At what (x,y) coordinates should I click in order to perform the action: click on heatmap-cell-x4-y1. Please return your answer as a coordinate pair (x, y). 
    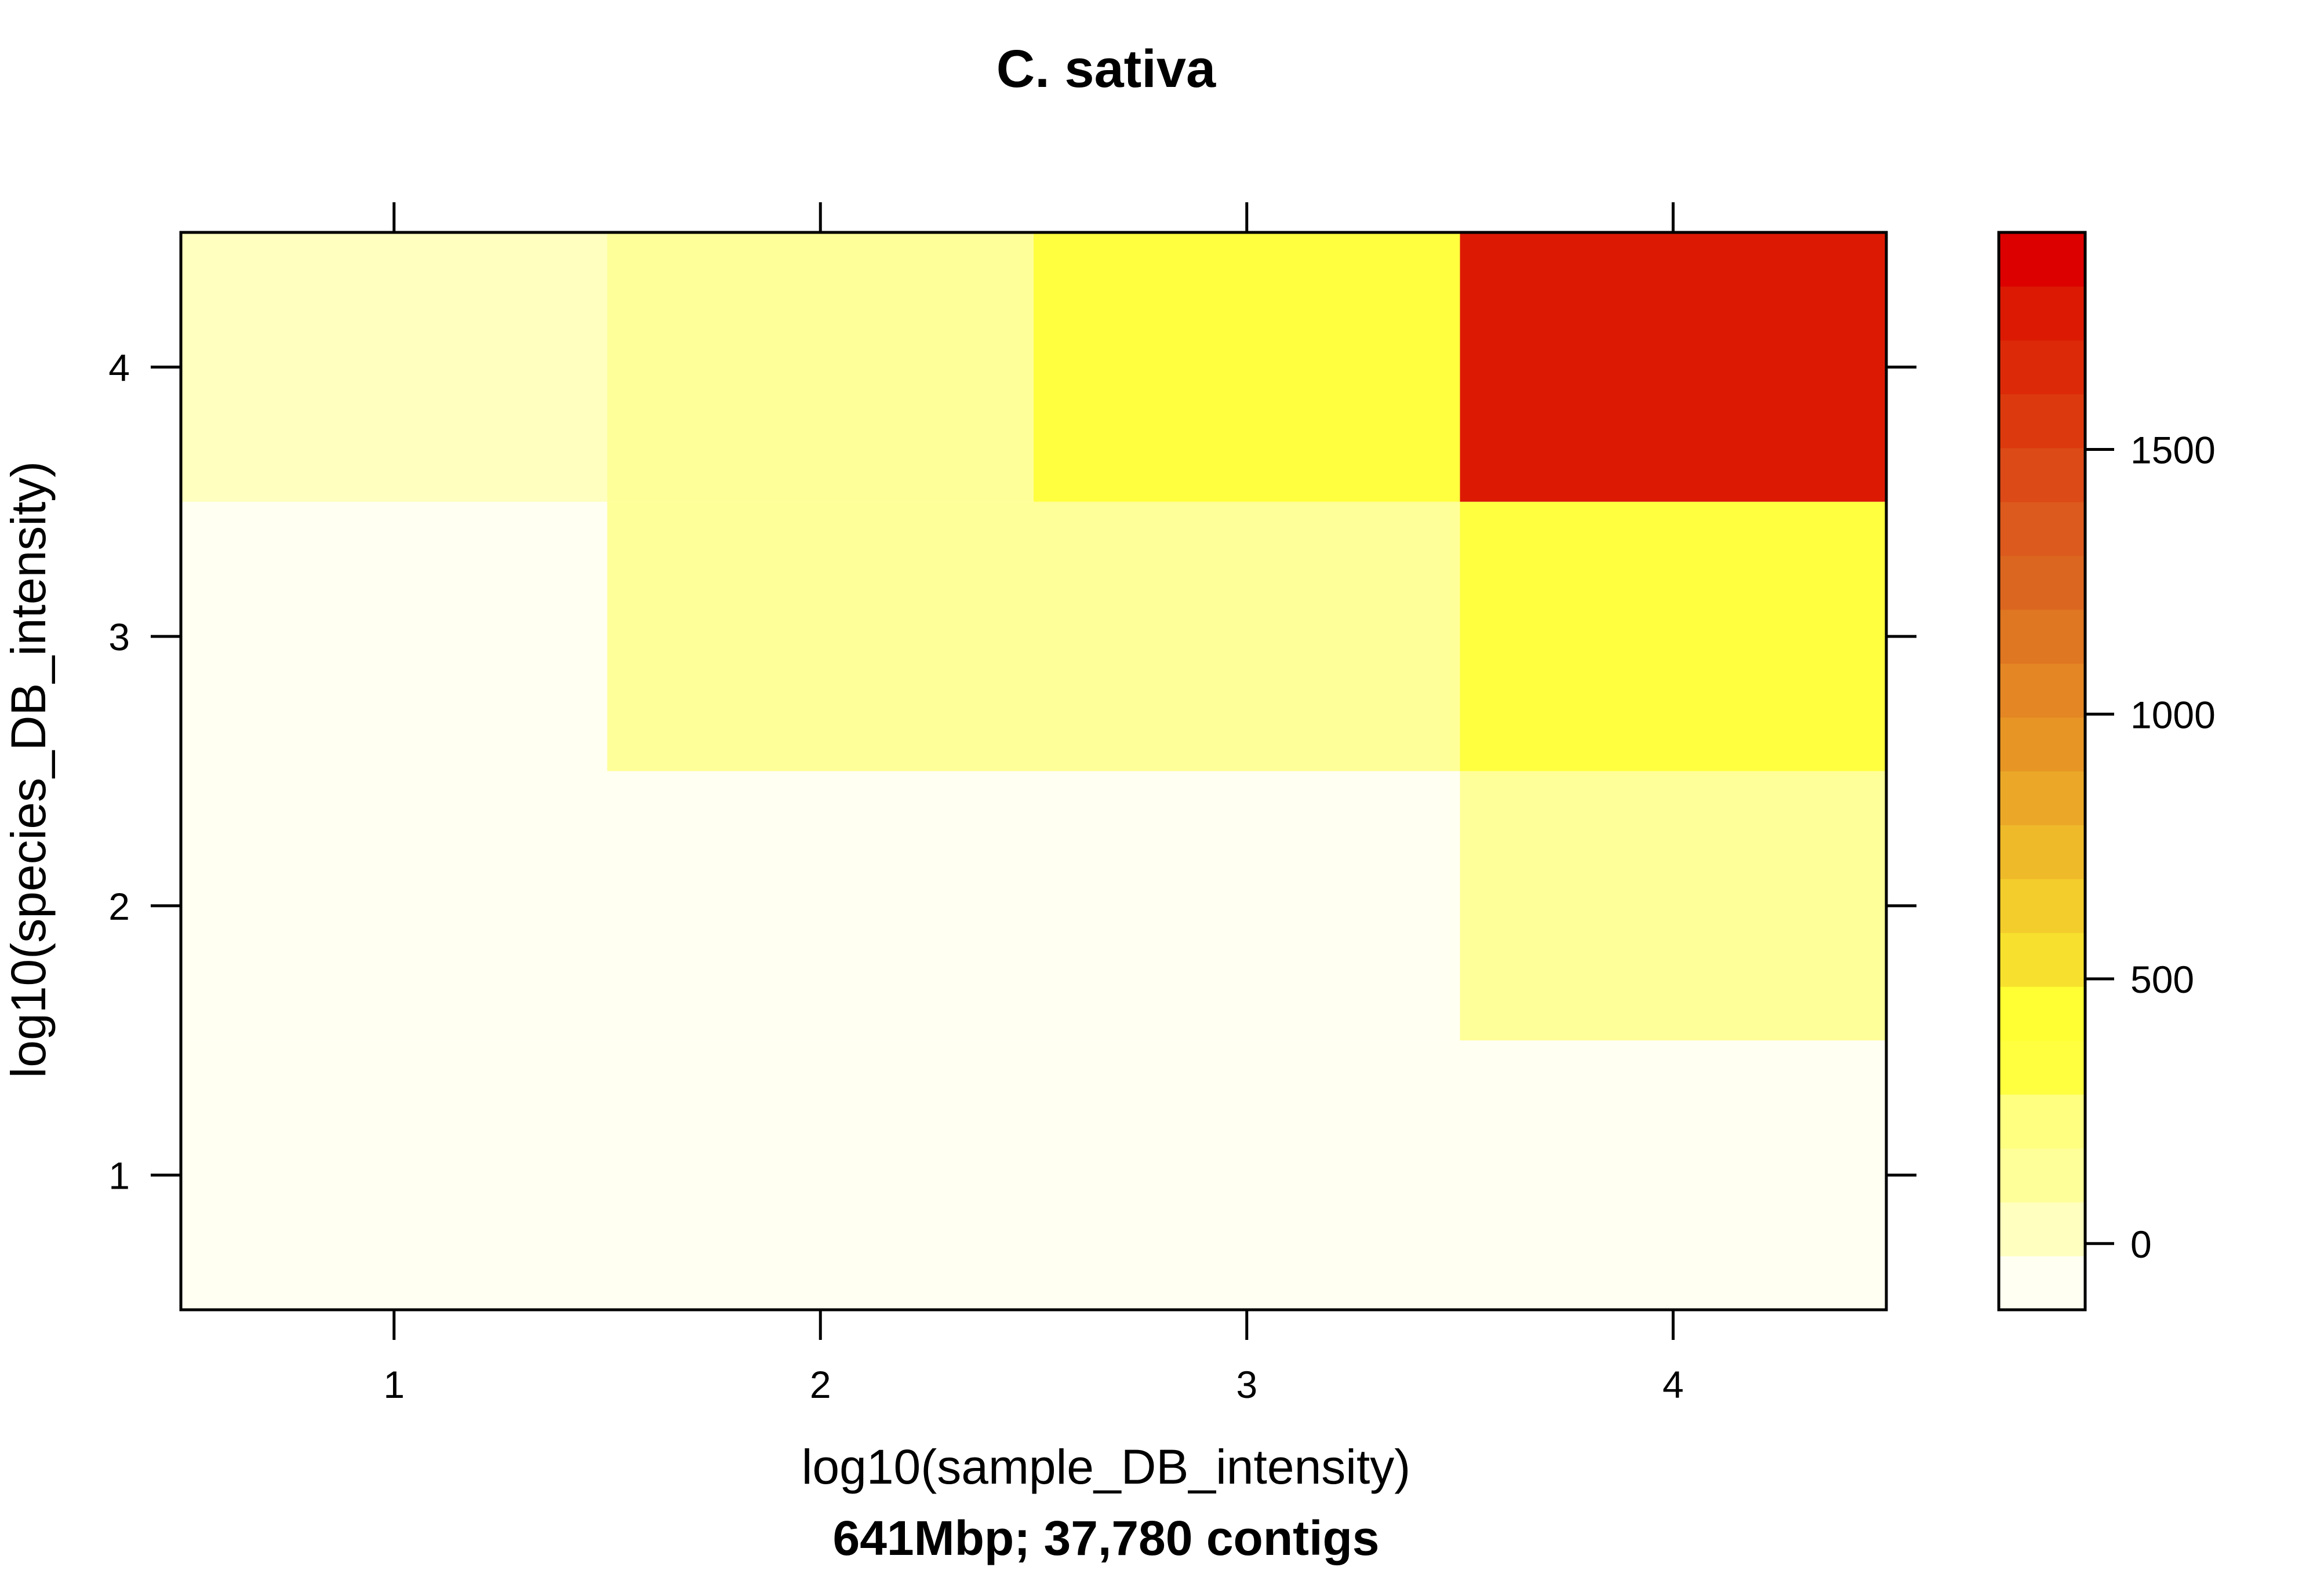
    Looking at the image, I should click on (1673, 1175).